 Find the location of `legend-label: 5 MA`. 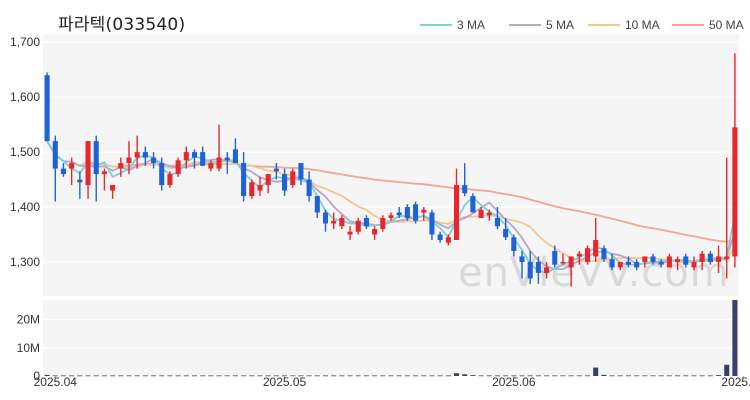

legend-label: 5 MA is located at coordinates (560, 25).